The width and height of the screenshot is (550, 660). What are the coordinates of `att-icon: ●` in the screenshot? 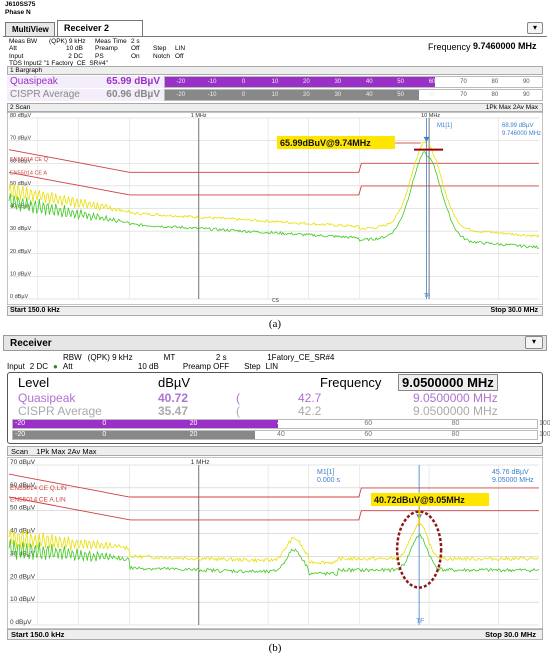 It's located at (55, 366).